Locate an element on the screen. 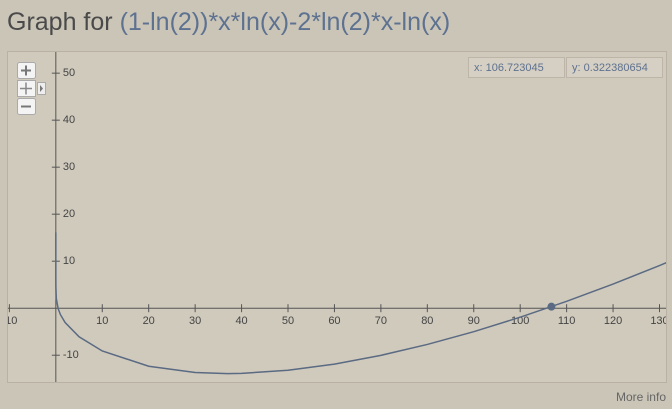 The image size is (672, 409). x-tick-label: 90 is located at coordinates (474, 321).